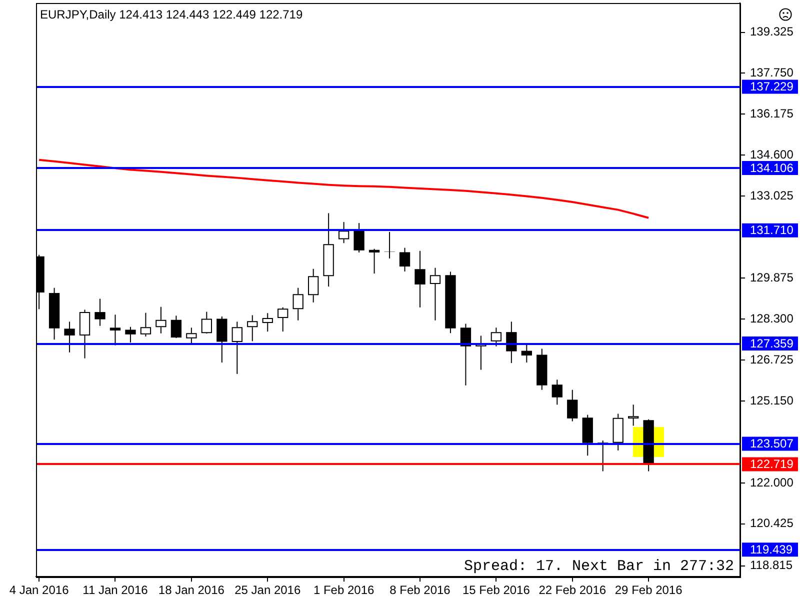 The height and width of the screenshot is (600, 800). I want to click on ref-line-label: 123.507, so click(772, 443).